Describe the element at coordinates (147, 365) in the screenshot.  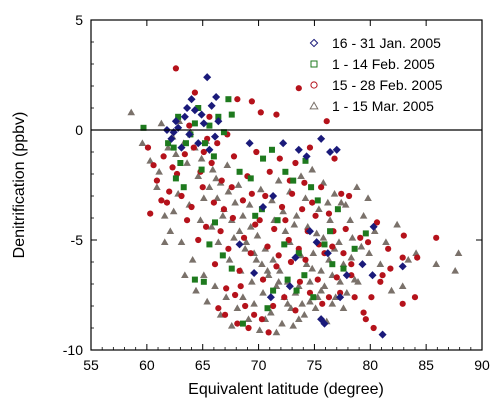
I see `x-tick-label-1: 60` at that location.